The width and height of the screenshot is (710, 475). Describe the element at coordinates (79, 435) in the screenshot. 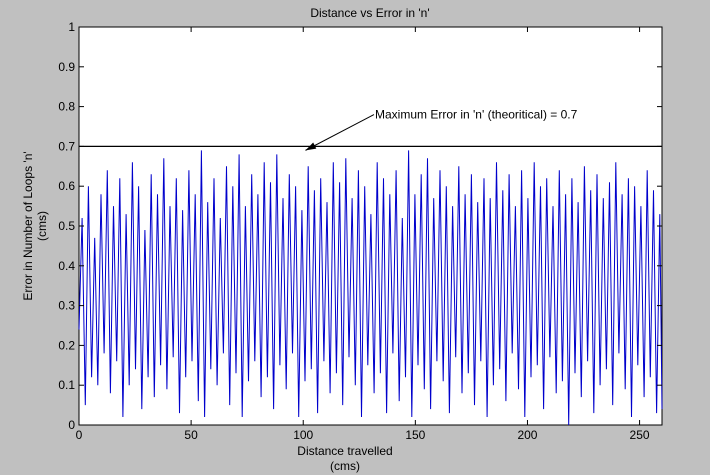

I see `x-tick-label: 0` at that location.